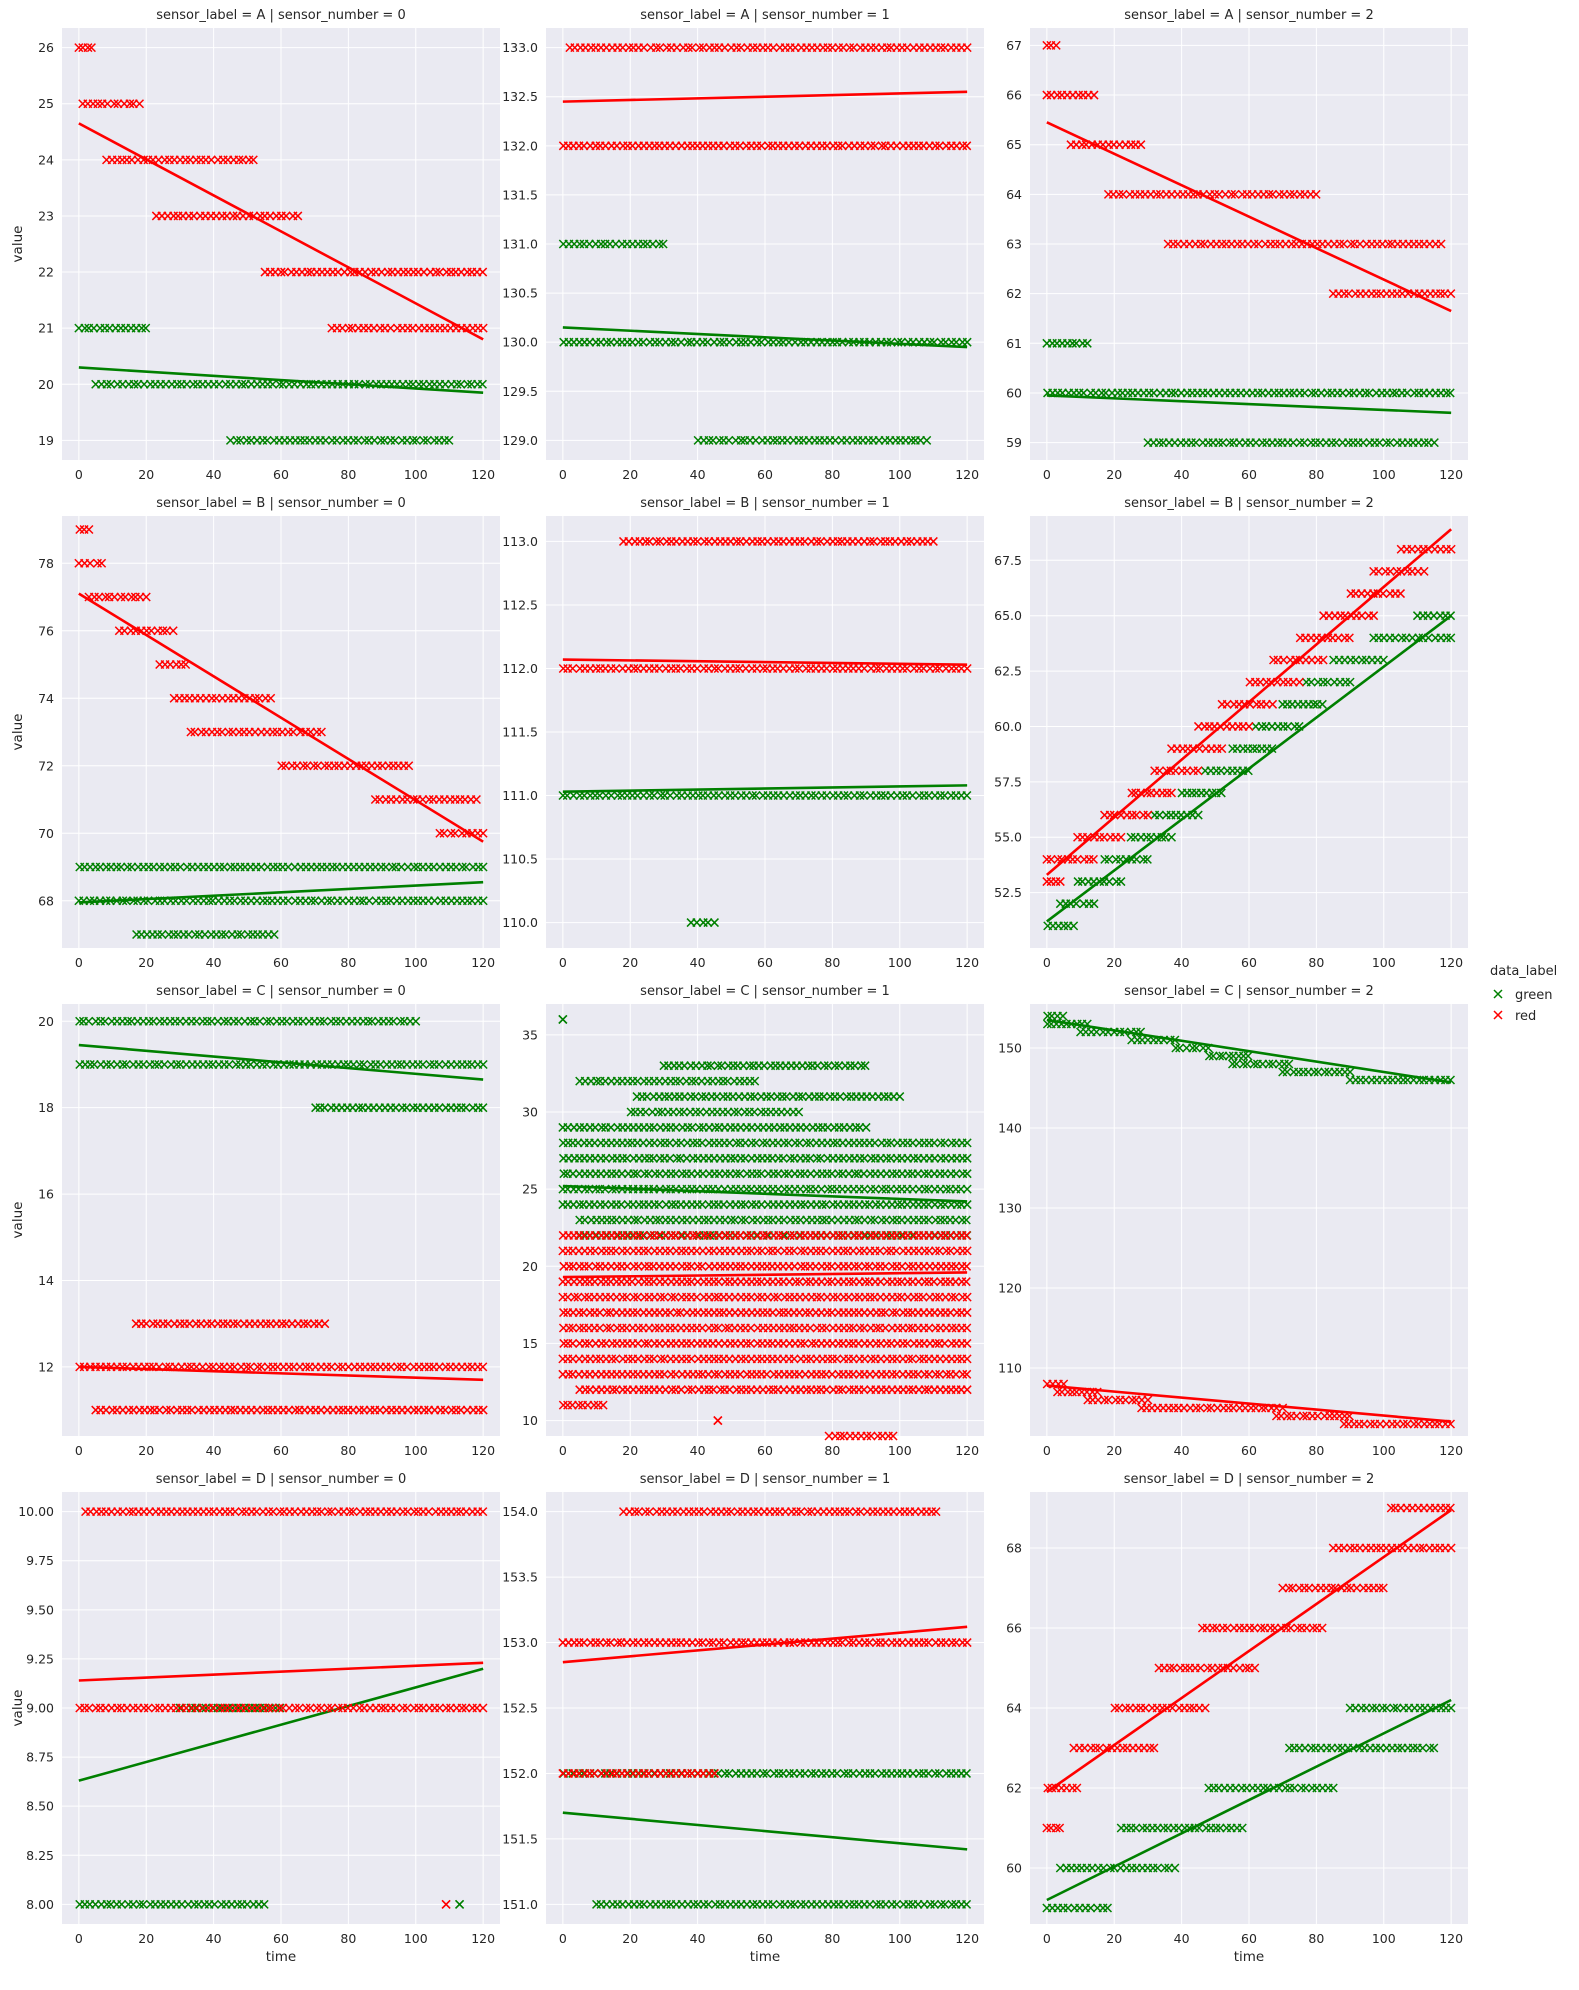 This screenshot has width=1579, height=1990. What do you see at coordinates (520, 795) in the screenshot?
I see `y-tick-label: 111.0` at bounding box center [520, 795].